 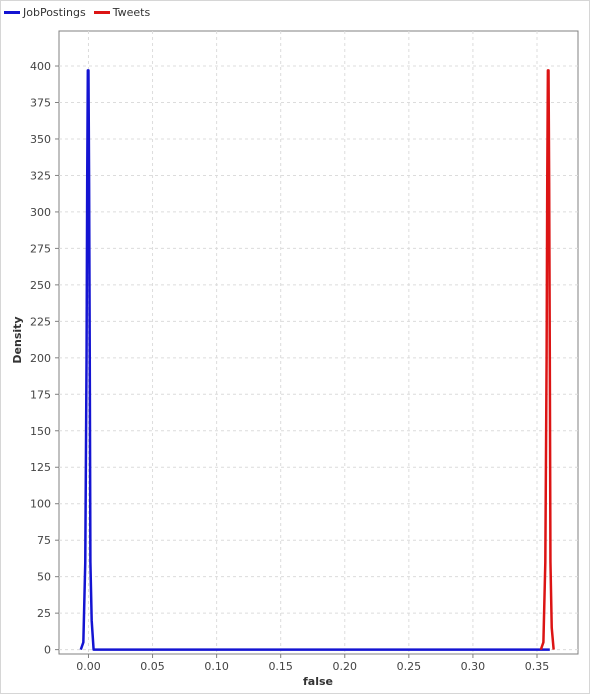 What do you see at coordinates (40, 504) in the screenshot?
I see `y-tick-label: 100` at bounding box center [40, 504].